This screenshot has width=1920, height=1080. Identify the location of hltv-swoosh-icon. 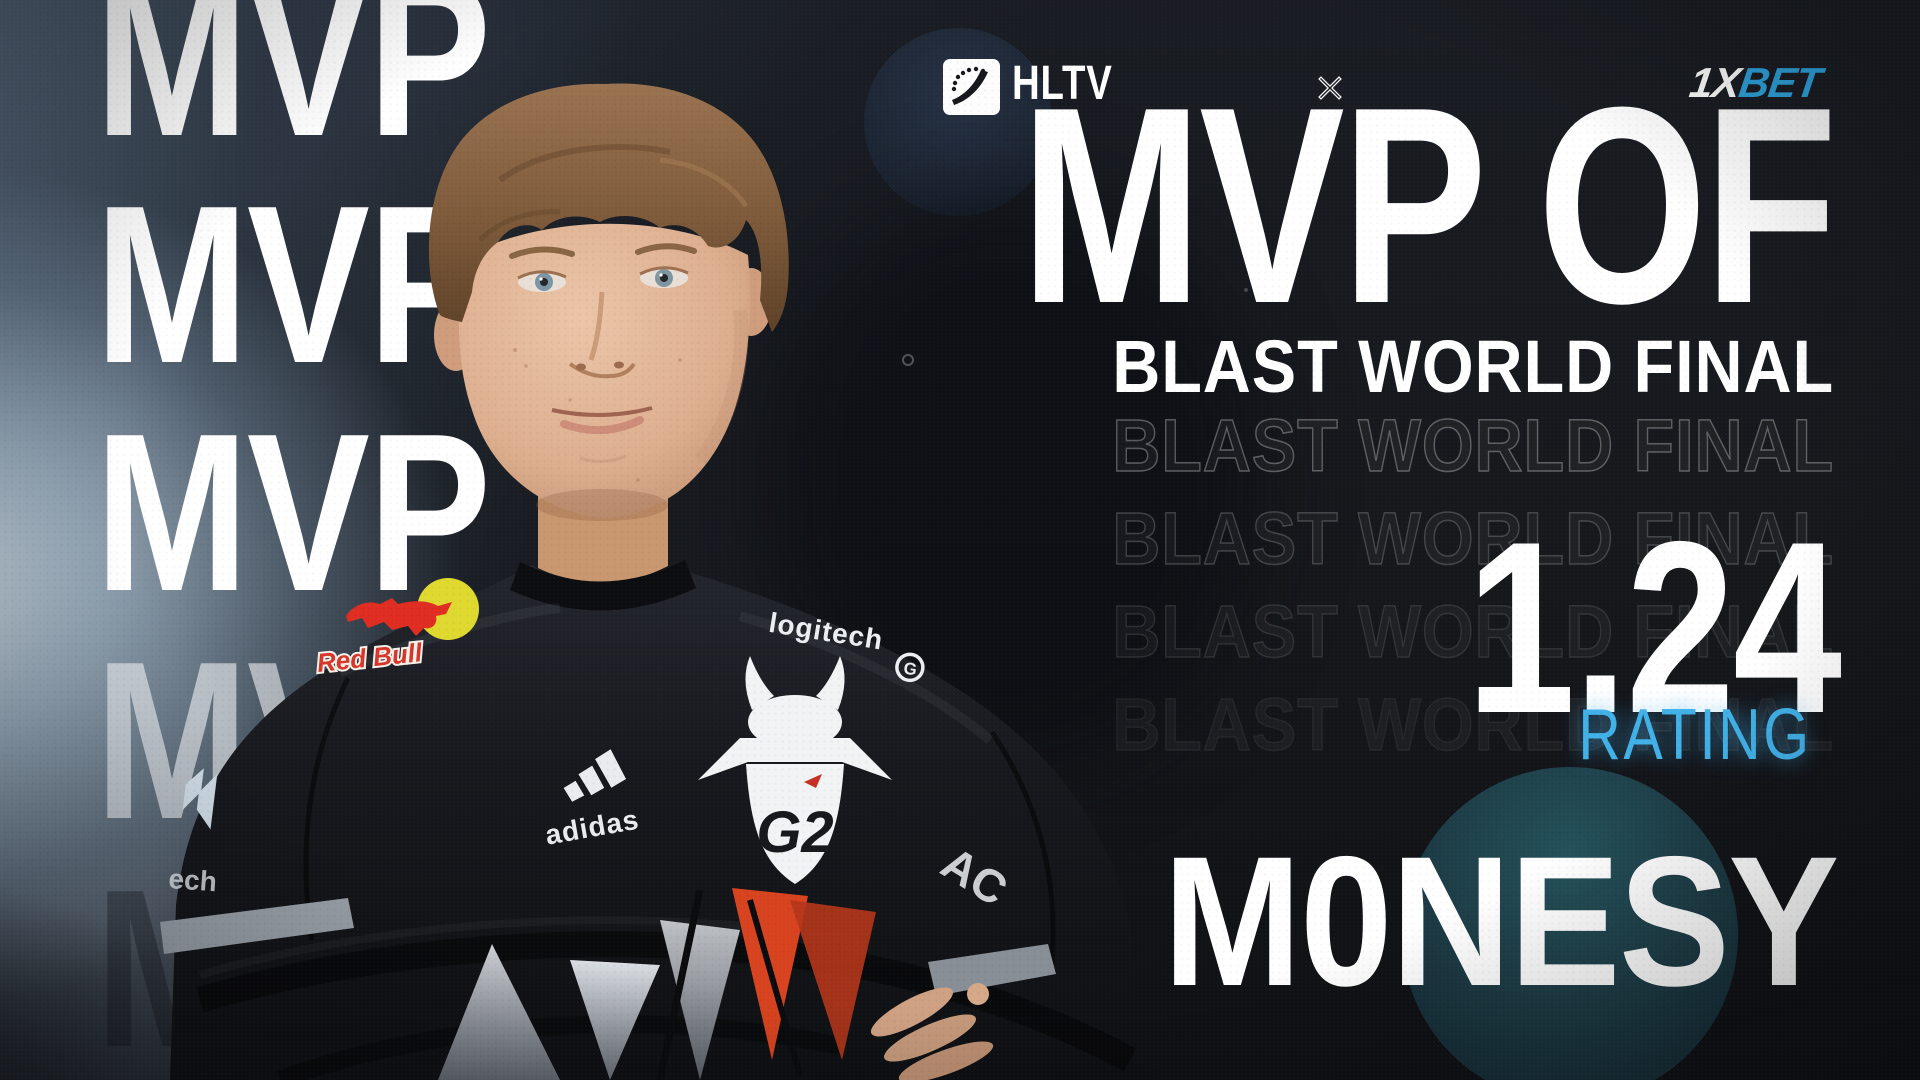
(969, 85).